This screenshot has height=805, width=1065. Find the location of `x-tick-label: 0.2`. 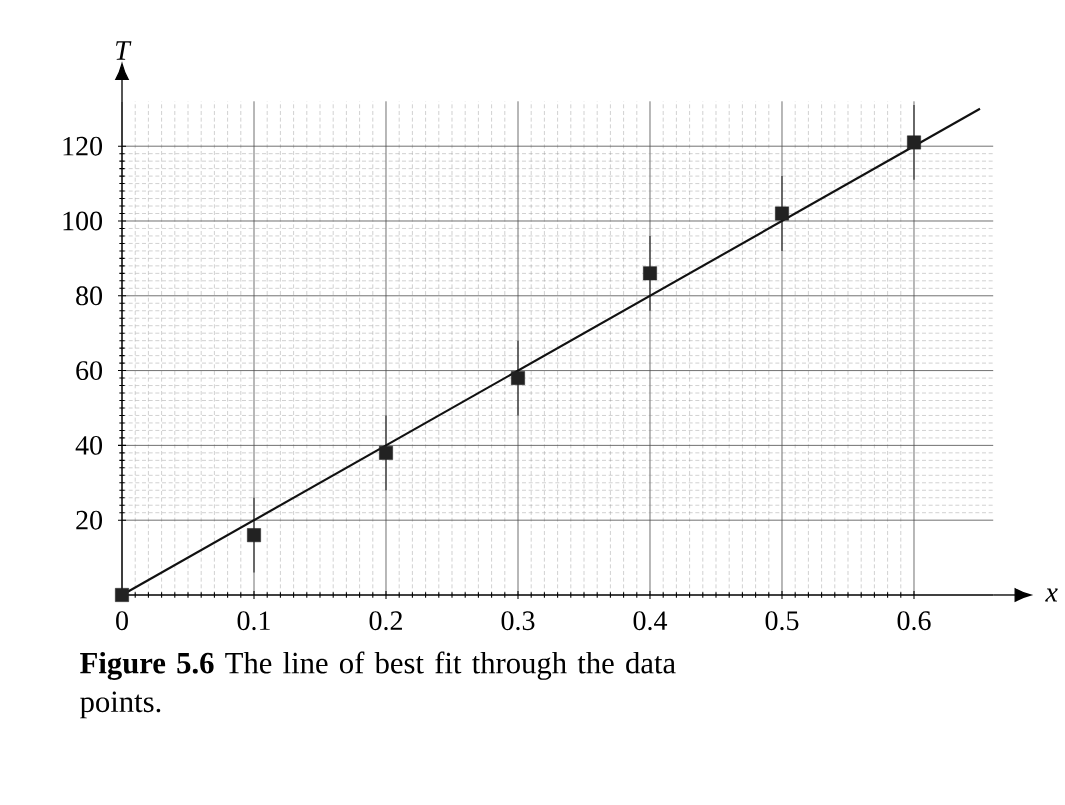

x-tick-label: 0.2 is located at coordinates (385, 621).